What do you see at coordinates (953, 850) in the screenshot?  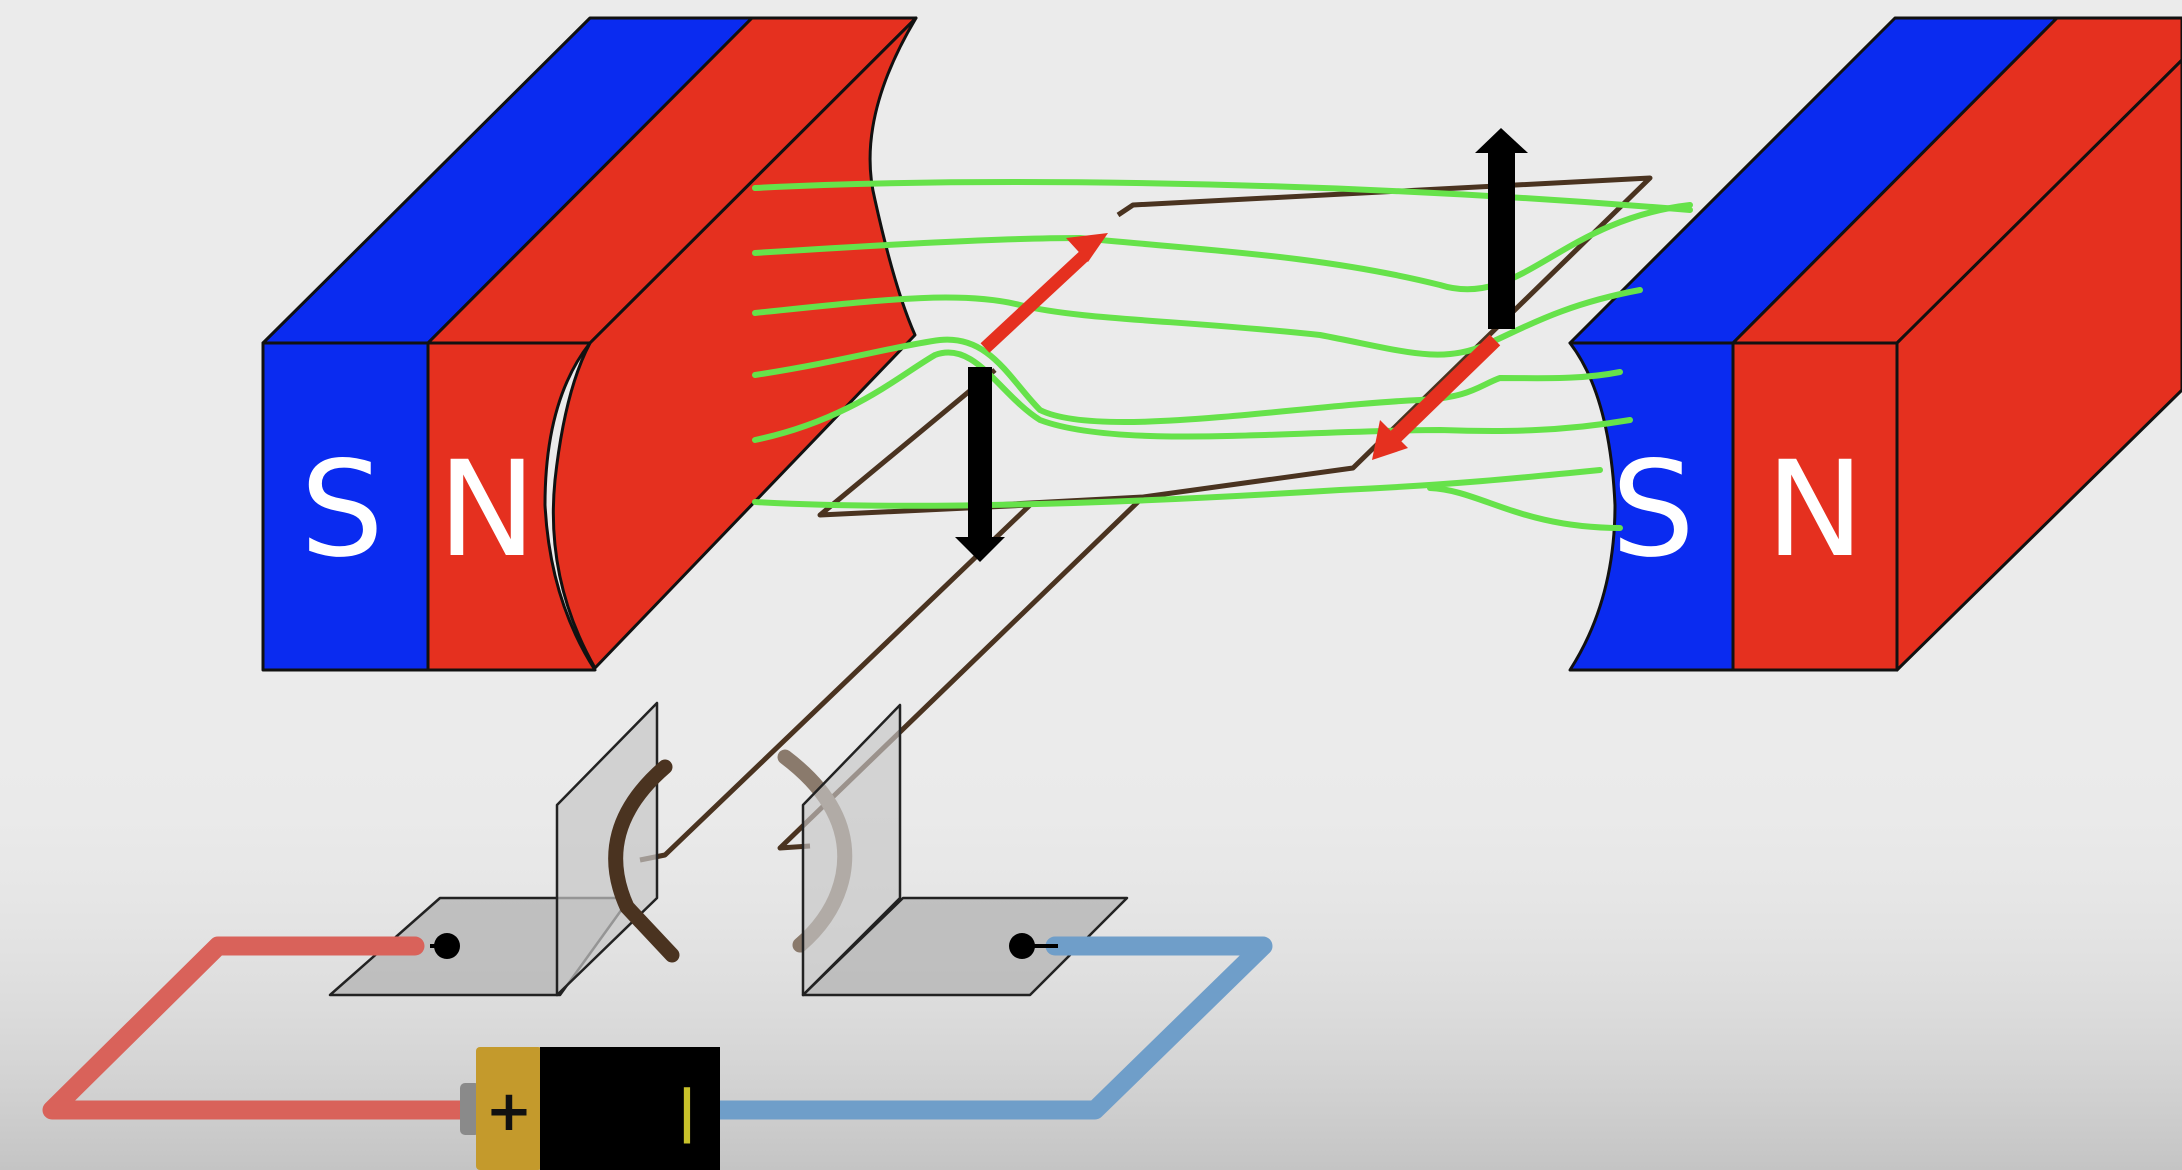 I see `right-brush-bracket` at bounding box center [953, 850].